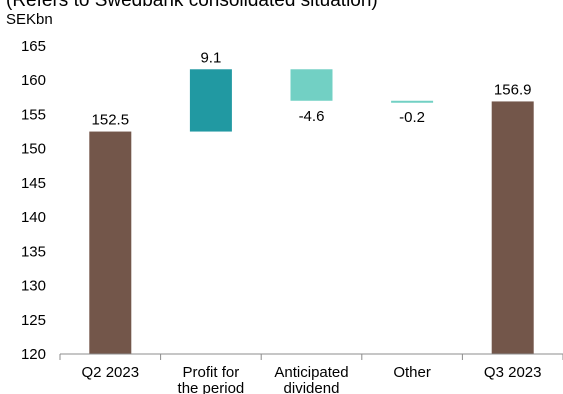 This screenshot has width=563, height=394. Describe the element at coordinates (33, 286) in the screenshot. I see `y-tick-label: 130` at that location.